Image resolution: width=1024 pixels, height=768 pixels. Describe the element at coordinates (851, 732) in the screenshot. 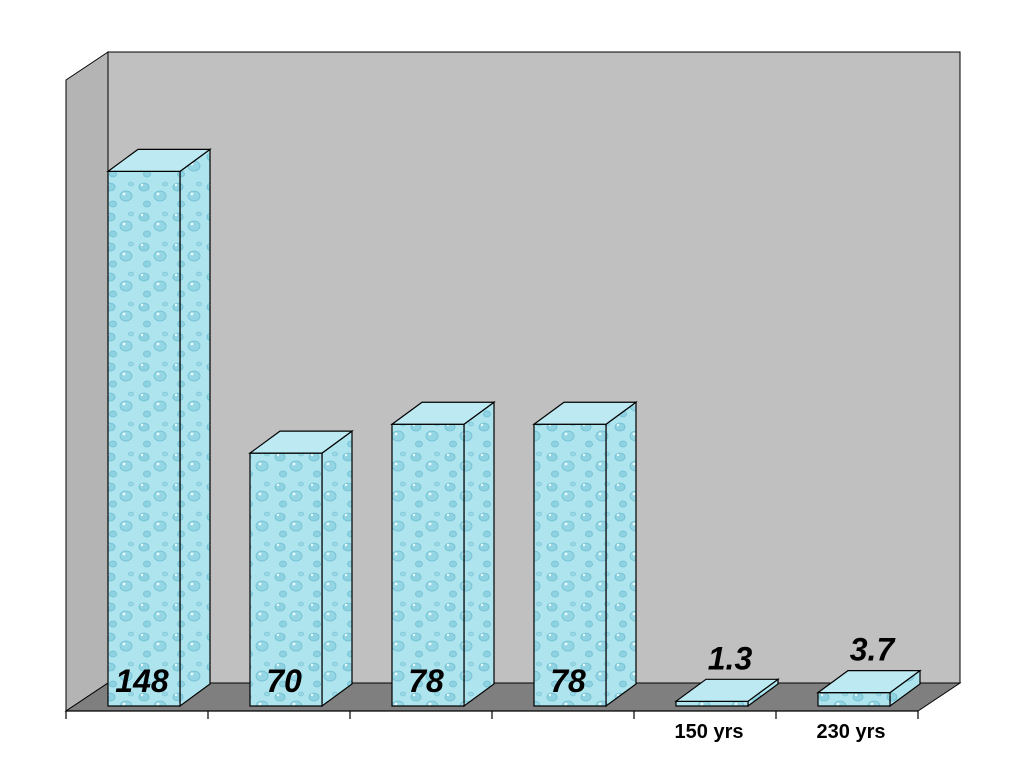

I see `category-label: 230 yrs` at that location.